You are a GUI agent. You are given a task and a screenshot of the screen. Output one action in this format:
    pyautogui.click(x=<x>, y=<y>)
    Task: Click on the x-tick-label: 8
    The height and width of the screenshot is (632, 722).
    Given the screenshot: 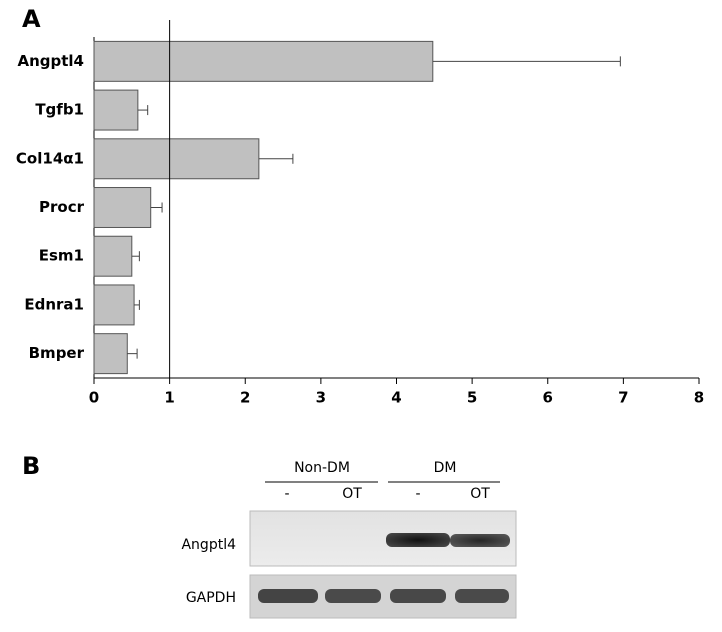 What is the action you would take?
    pyautogui.click(x=699, y=398)
    